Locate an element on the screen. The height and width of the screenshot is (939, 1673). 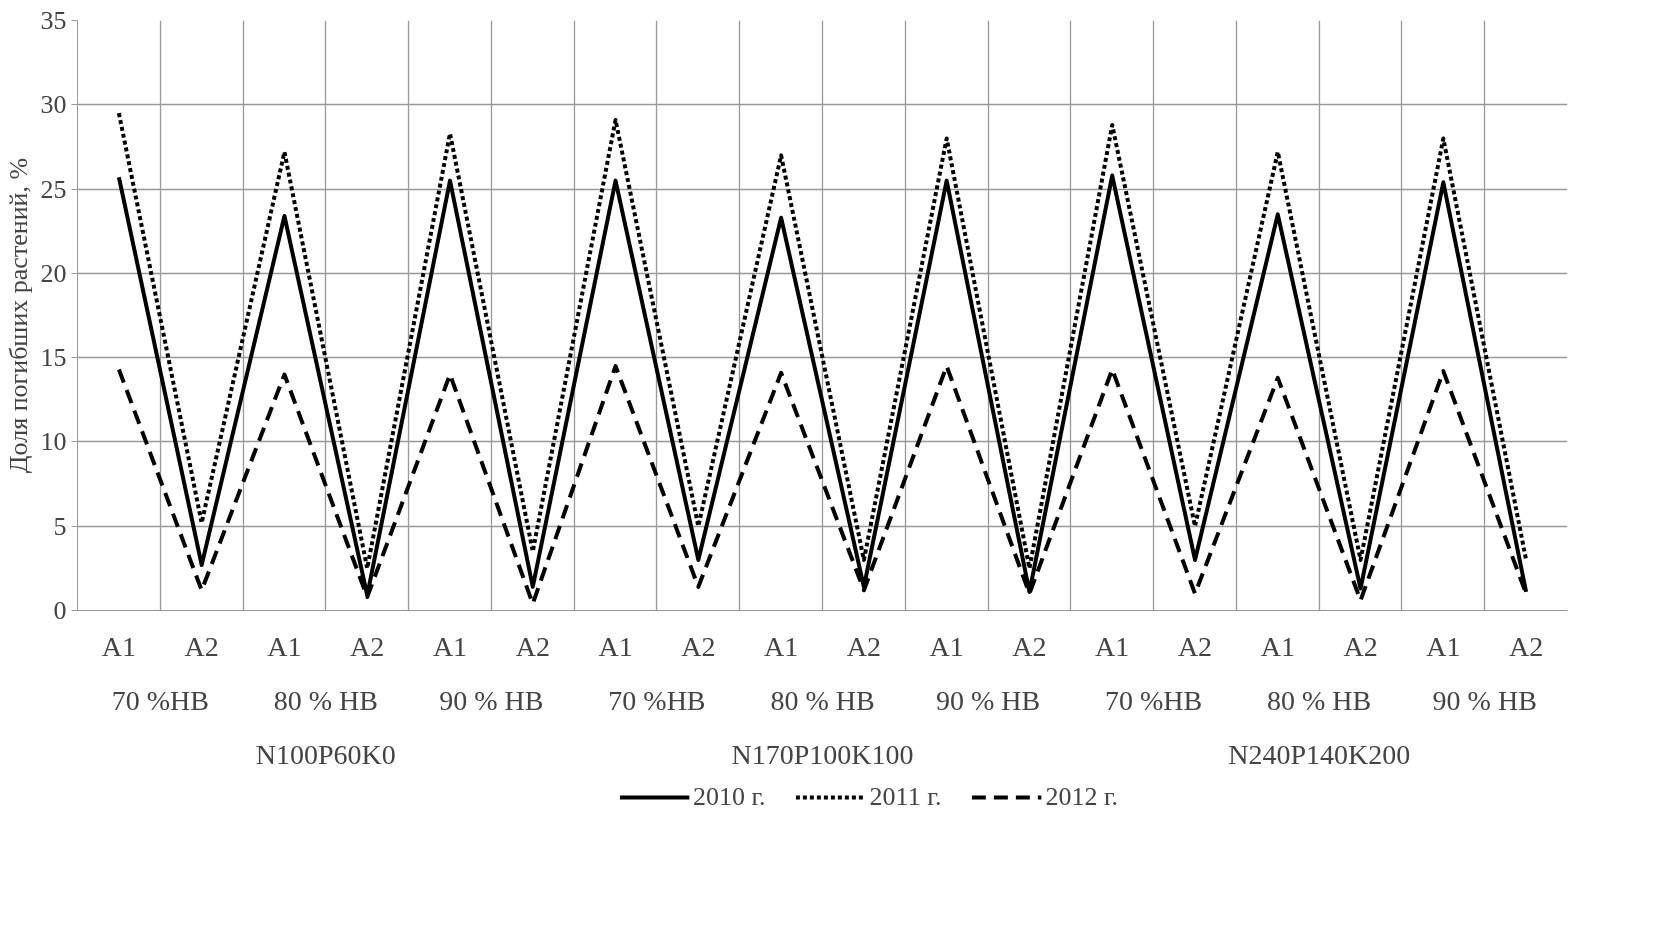
y-tick-label: 35 is located at coordinates (53, 20).